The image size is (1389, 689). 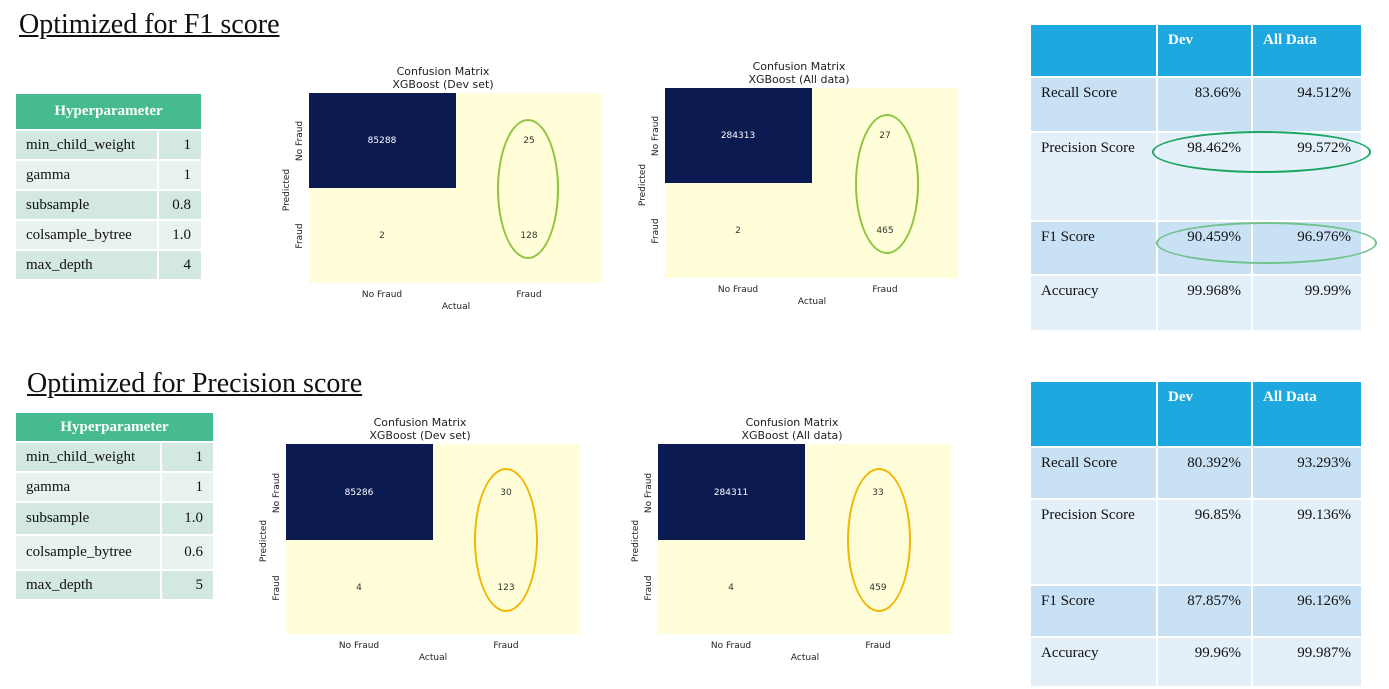 What do you see at coordinates (1307, 473) in the screenshot?
I see `metric-all: 93.293%` at bounding box center [1307, 473].